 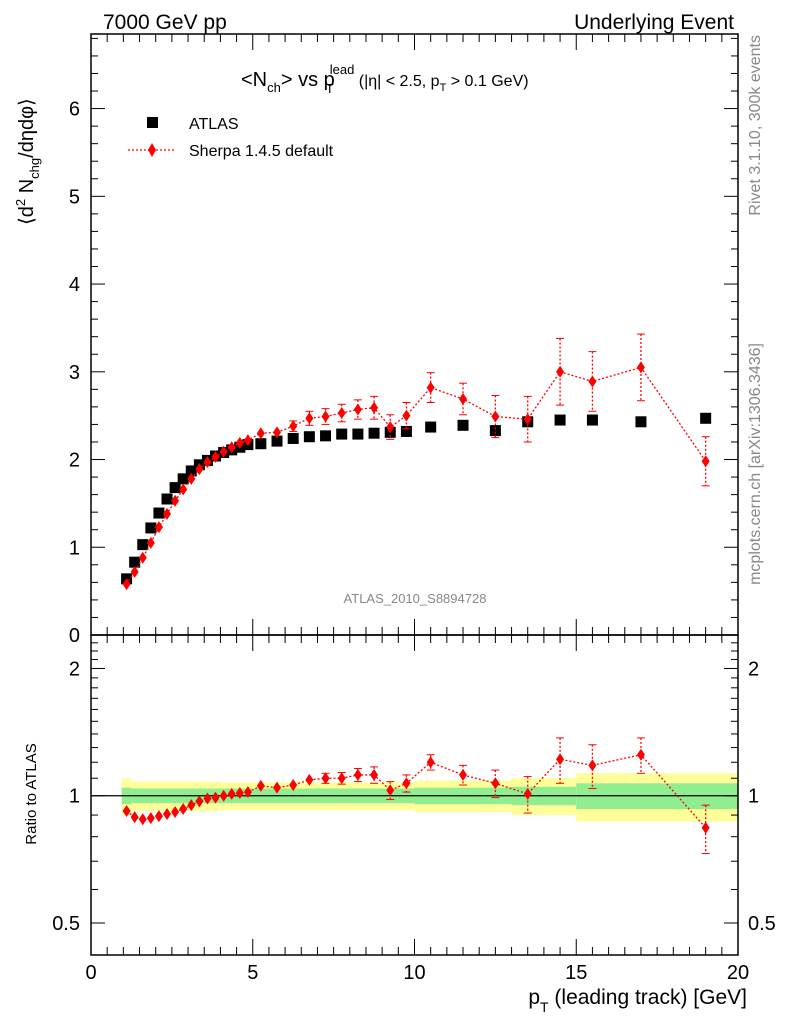 What do you see at coordinates (74, 373) in the screenshot?
I see `main-y-tick-label: 3` at bounding box center [74, 373].